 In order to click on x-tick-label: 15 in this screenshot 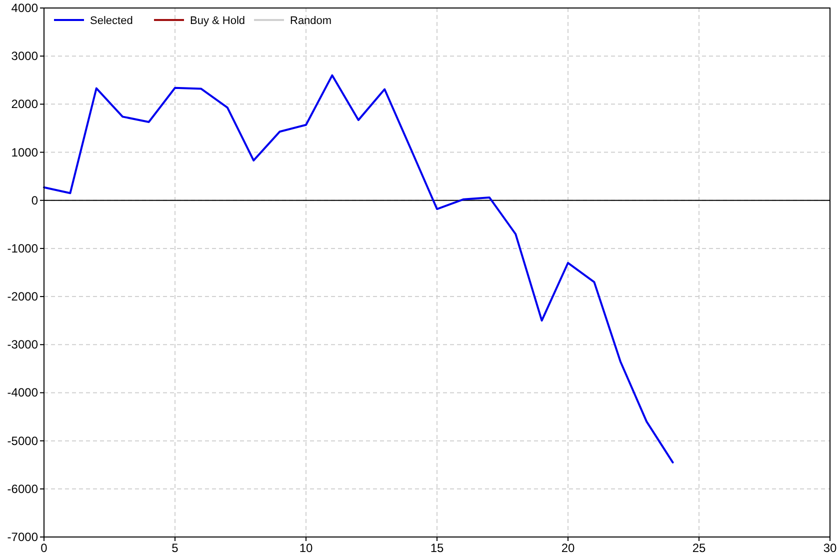, I will do `click(437, 548)`.